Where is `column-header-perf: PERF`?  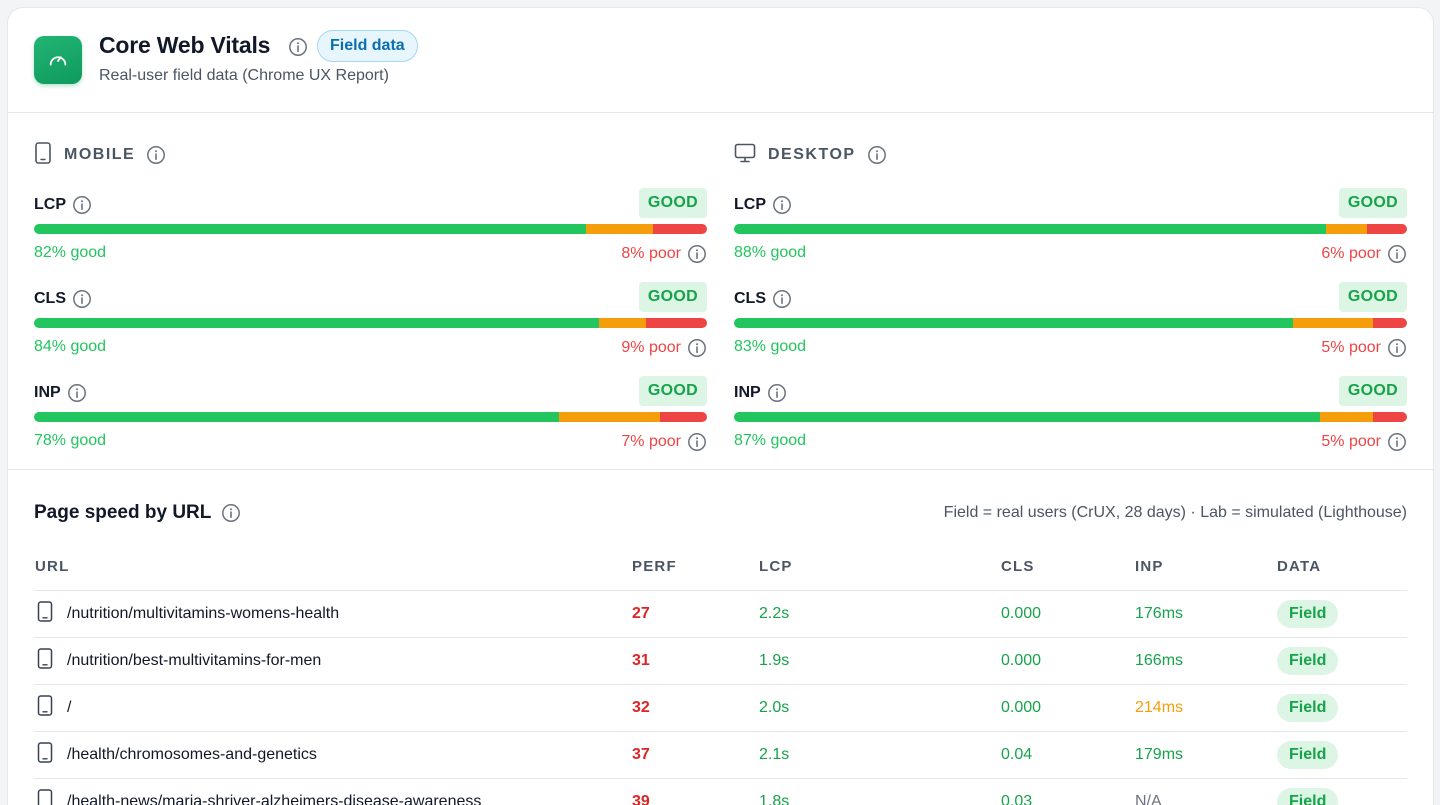 column-header-perf: PERF is located at coordinates (654, 566).